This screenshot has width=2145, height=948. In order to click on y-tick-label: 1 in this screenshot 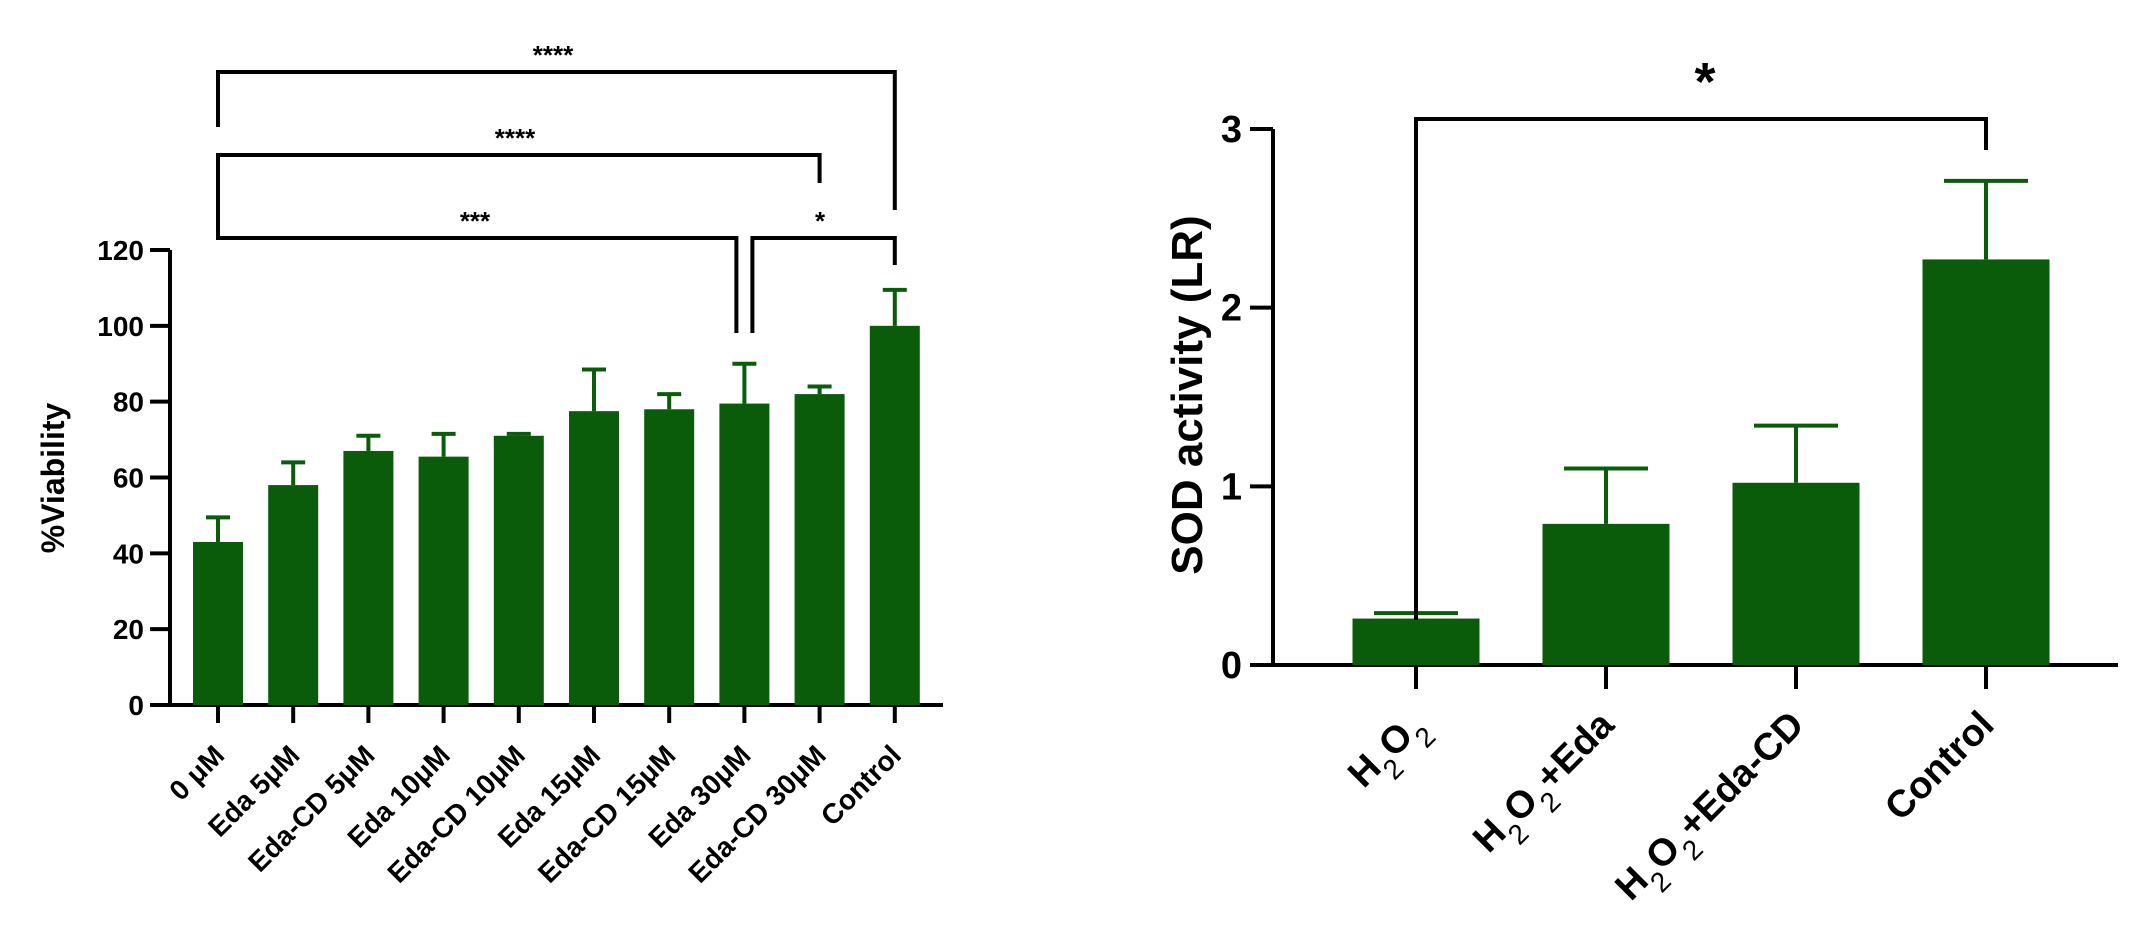, I will do `click(1231, 487)`.